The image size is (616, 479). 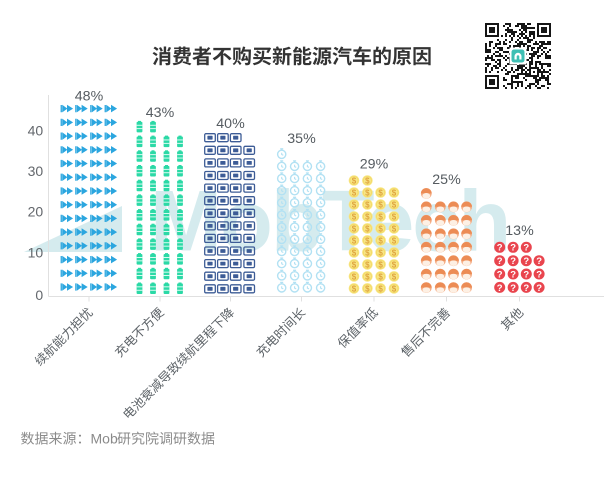 I want to click on svg-text: 40%, so click(x=230, y=124).